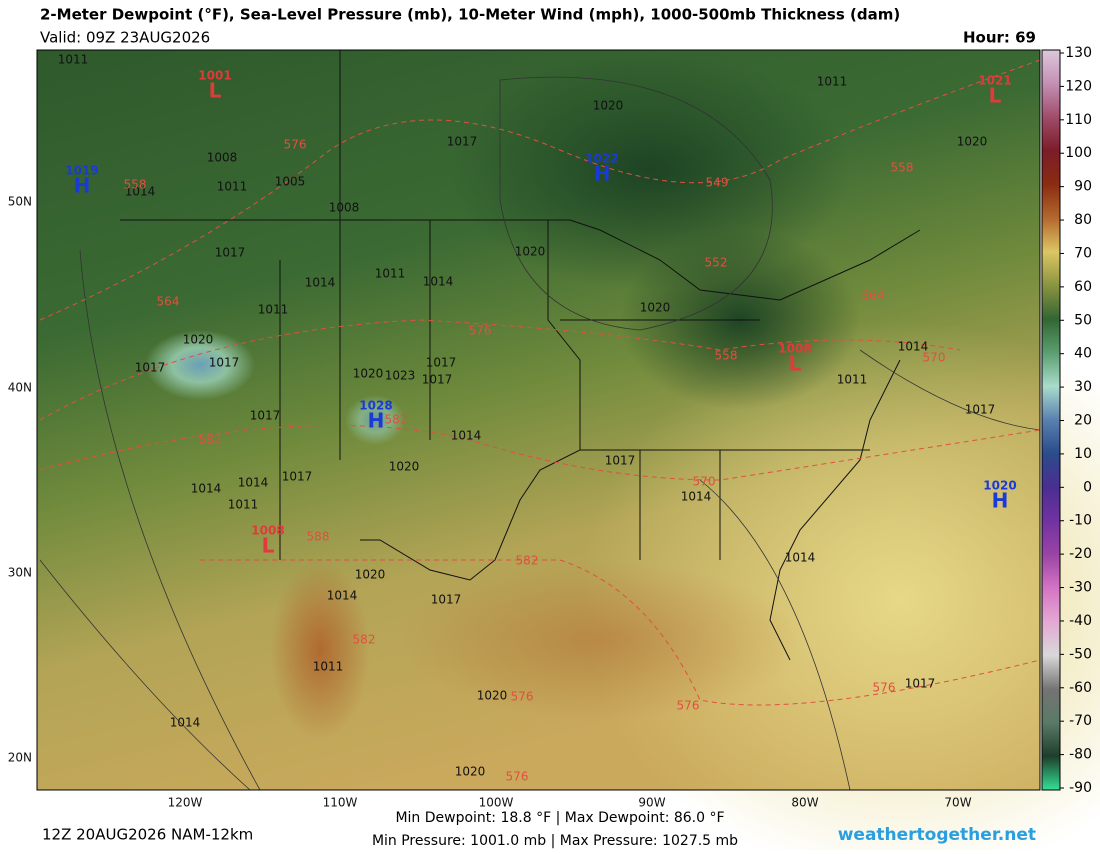 The height and width of the screenshot is (854, 1100). Describe the element at coordinates (375, 406) in the screenshot. I see `center-value: 1028` at that location.